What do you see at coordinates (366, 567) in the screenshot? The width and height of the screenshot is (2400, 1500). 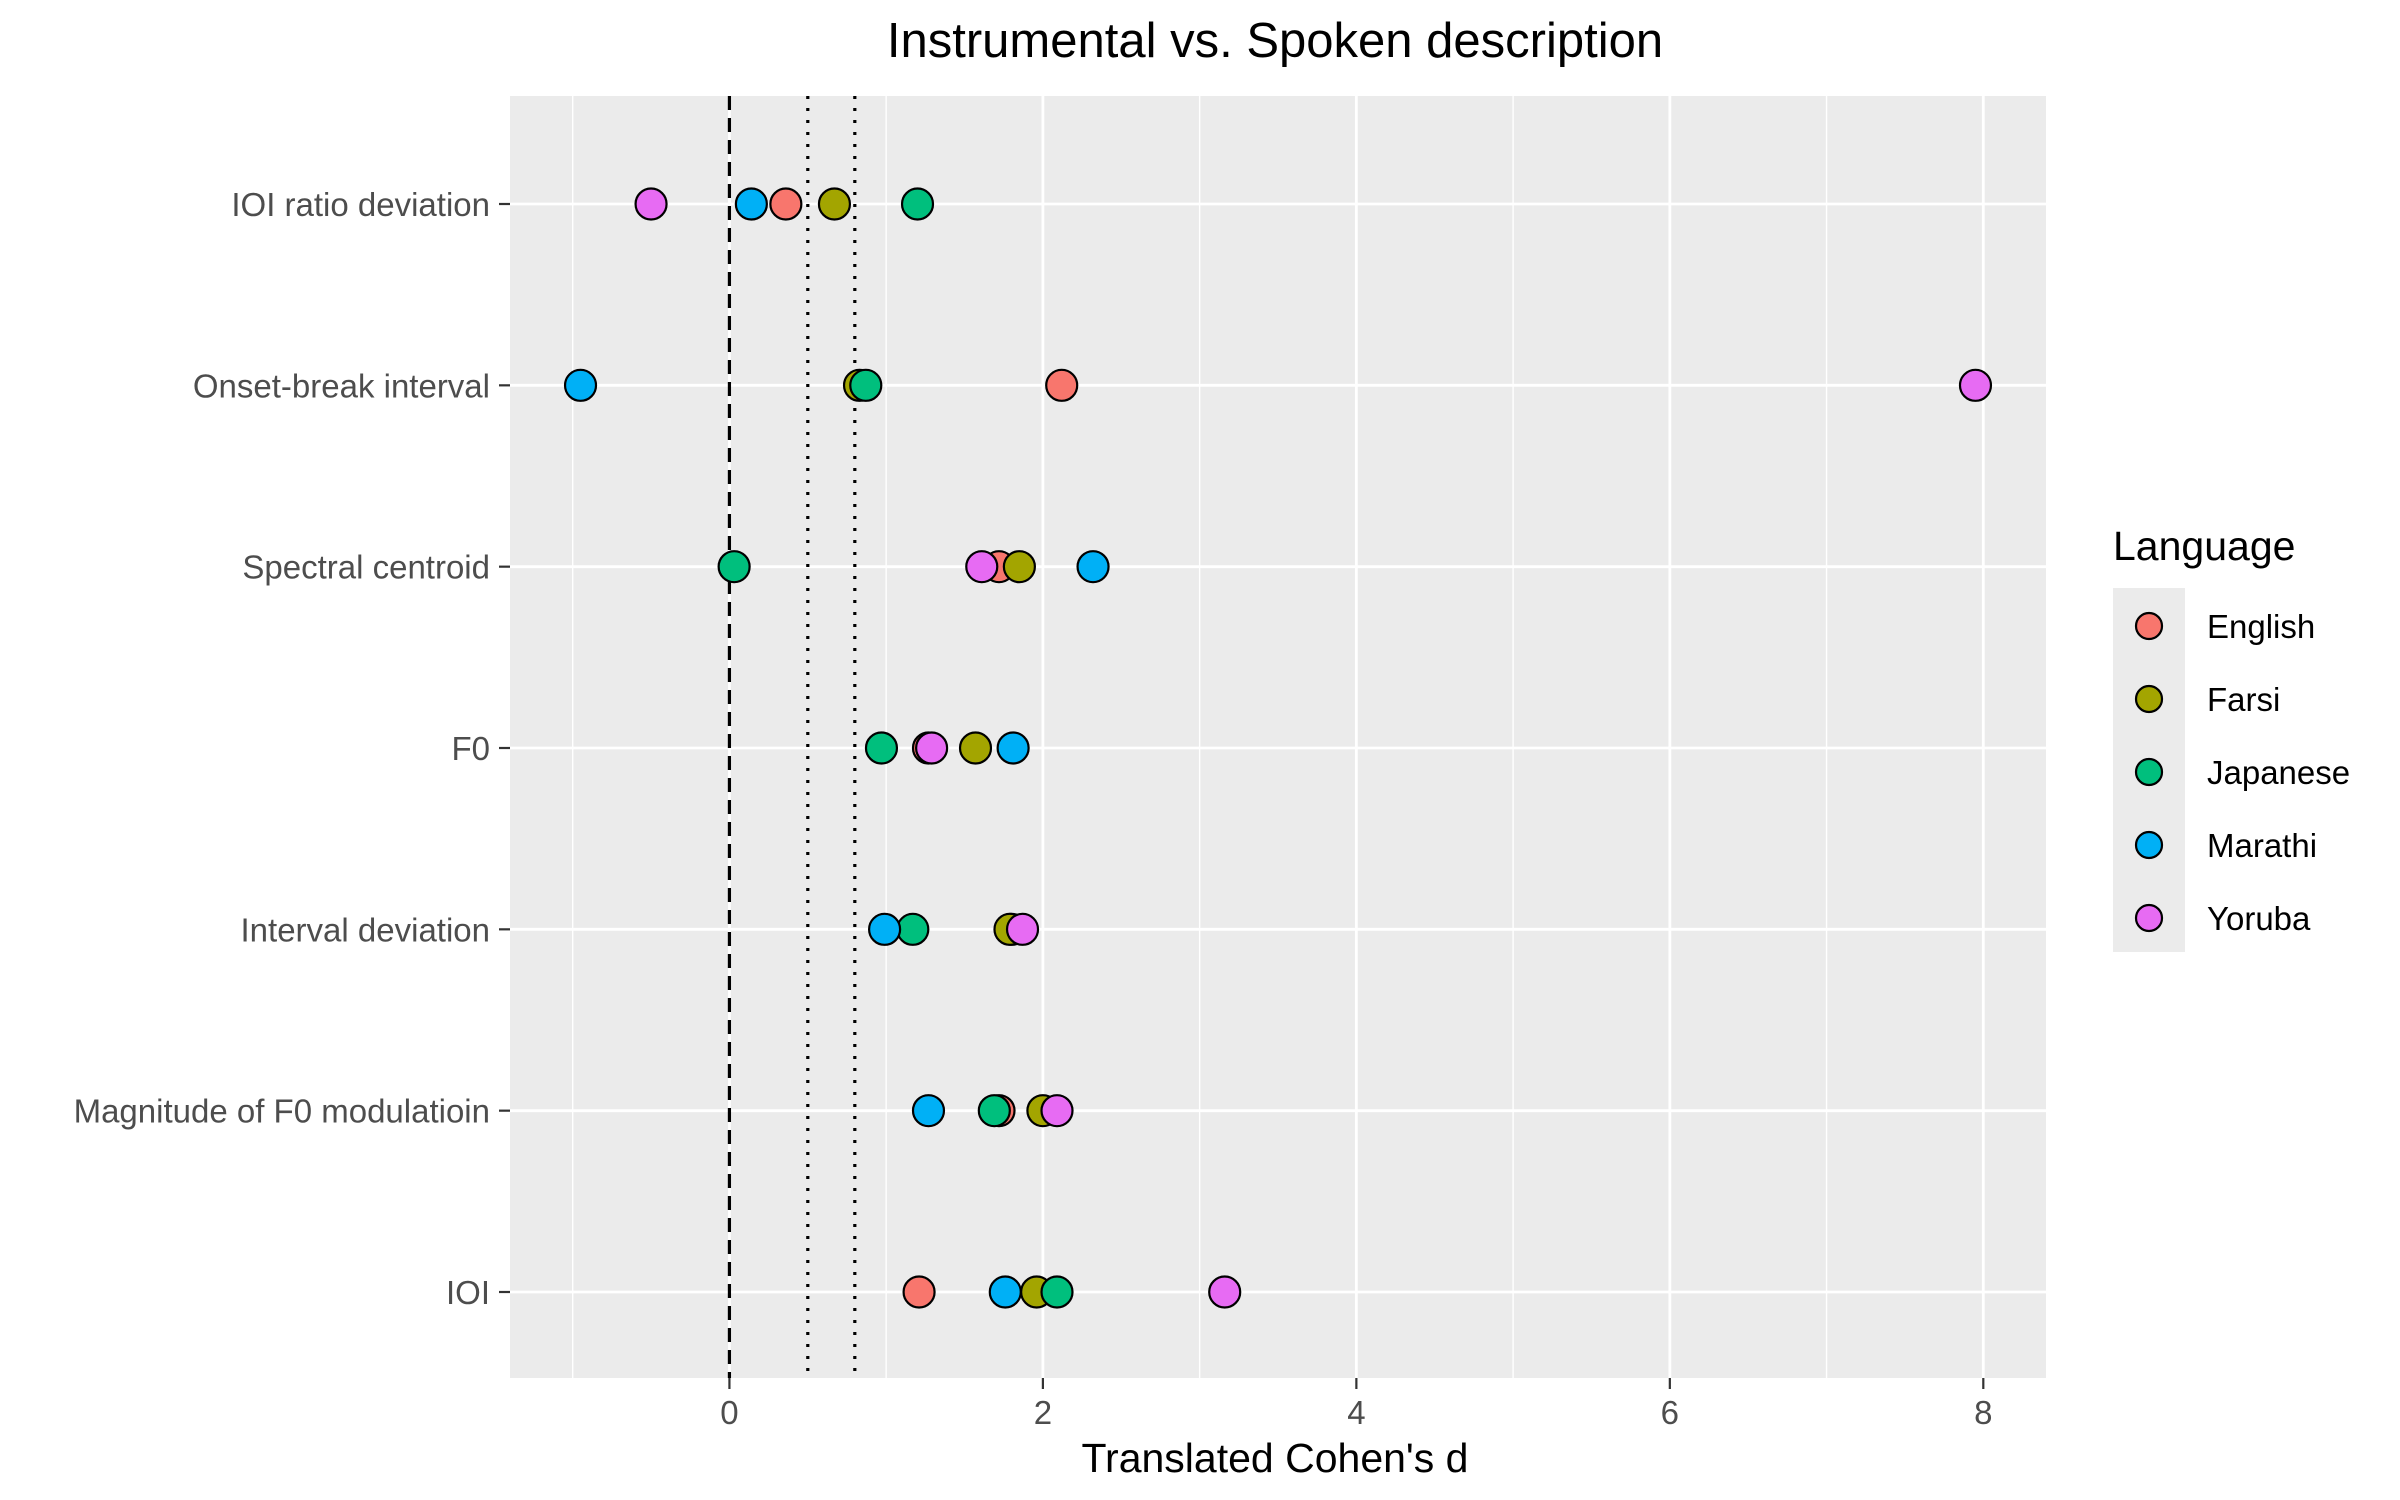 I see `y-tick-label: Spectral centroid` at bounding box center [366, 567].